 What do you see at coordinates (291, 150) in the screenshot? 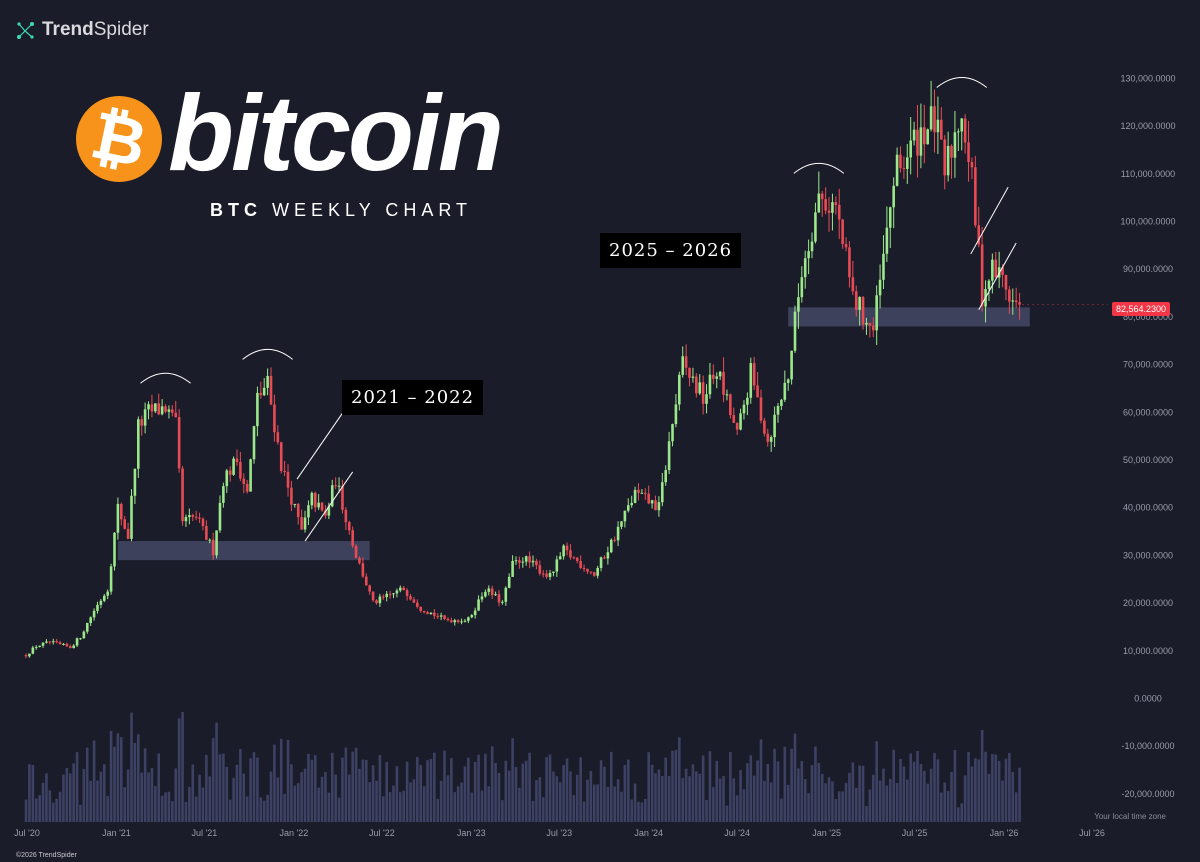
I see `bitcoin-logo: ₿ bitcoin BTC WEEKLY CHART` at bounding box center [291, 150].